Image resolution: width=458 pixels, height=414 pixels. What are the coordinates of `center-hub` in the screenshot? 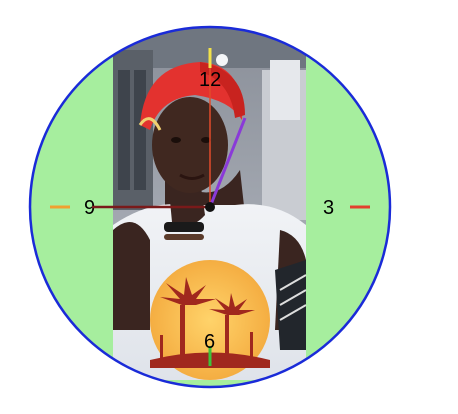 It's located at (210, 207).